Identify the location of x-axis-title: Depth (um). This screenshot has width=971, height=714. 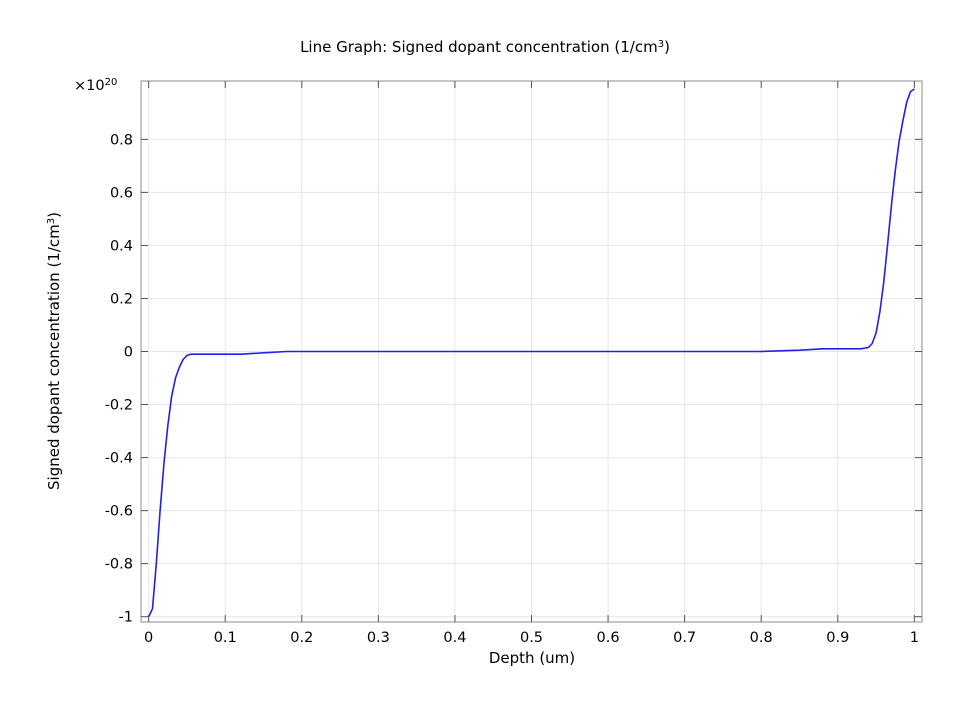
(532, 658).